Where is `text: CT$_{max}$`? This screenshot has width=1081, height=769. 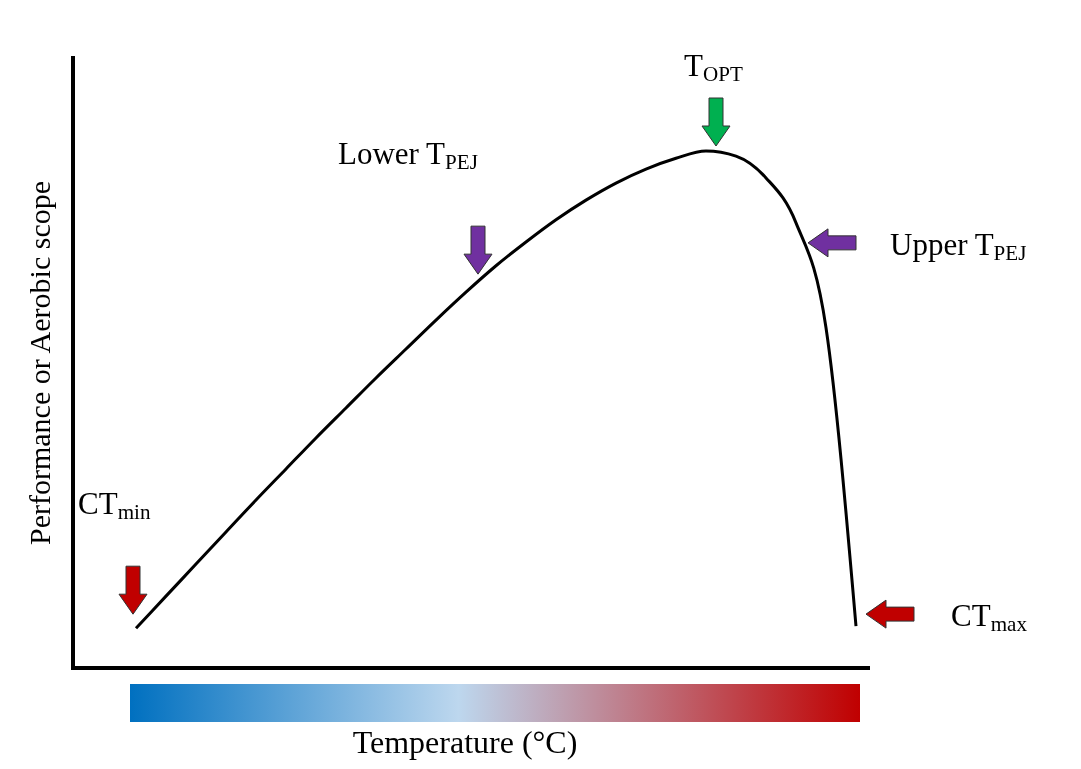
text: CT$_{max}$ is located at coordinates (989, 617).